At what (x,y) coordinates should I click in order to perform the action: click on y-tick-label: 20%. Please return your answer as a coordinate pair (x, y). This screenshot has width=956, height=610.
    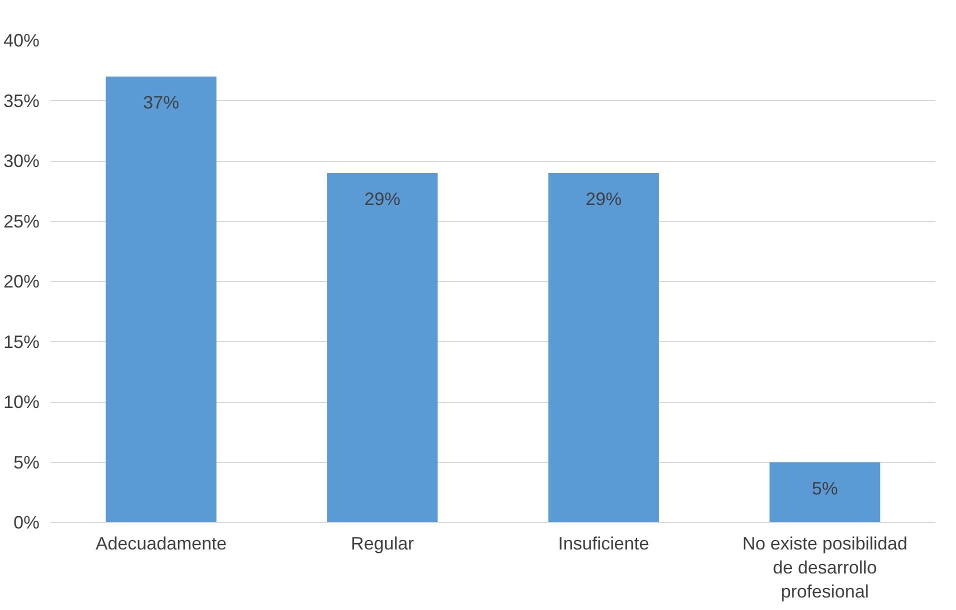
    Looking at the image, I should click on (21, 282).